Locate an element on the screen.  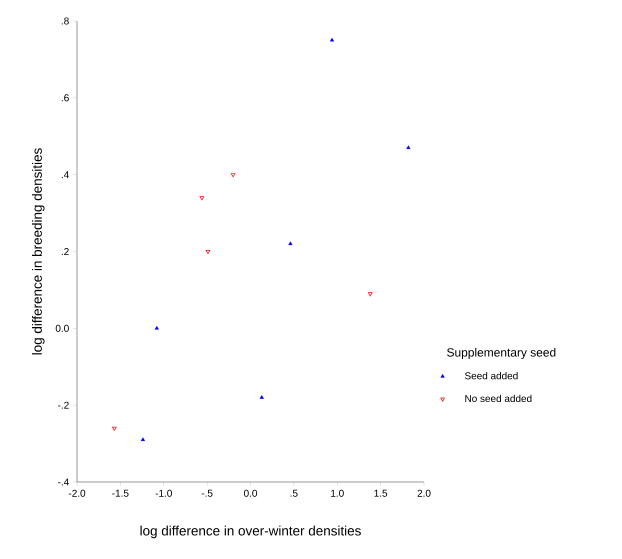
x-tick-label: 2.0 is located at coordinates (424, 493).